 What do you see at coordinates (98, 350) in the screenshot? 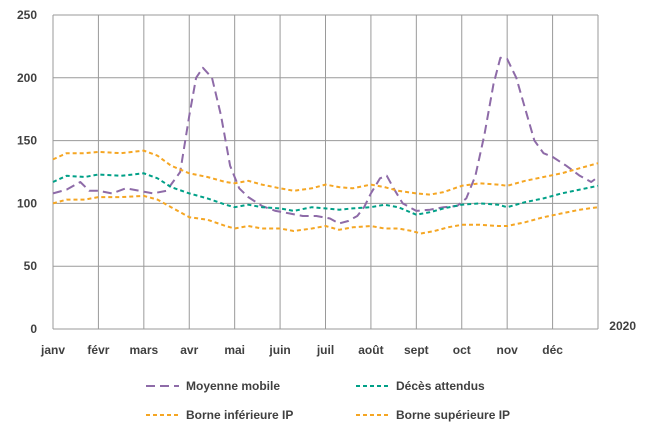
I see `x-tick-label: févr` at bounding box center [98, 350].